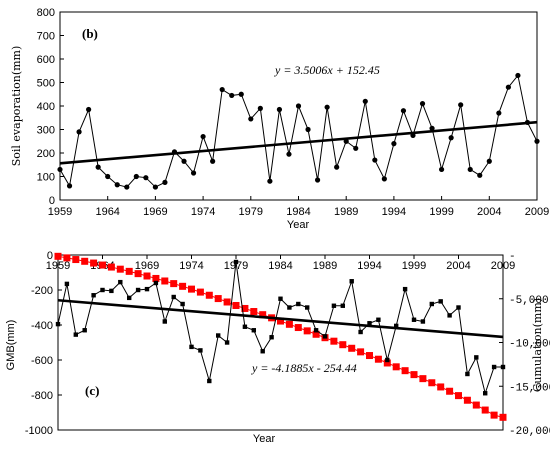  Describe the element at coordinates (304, 368) in the screenshot. I see `chart-c-trend-equation: y = -4.1885x - 254.44` at that location.